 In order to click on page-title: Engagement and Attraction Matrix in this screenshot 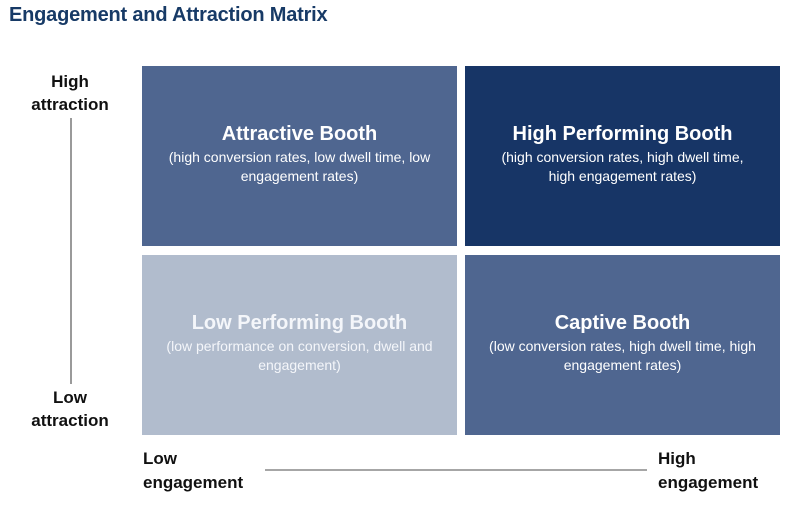, I will do `click(168, 15)`.